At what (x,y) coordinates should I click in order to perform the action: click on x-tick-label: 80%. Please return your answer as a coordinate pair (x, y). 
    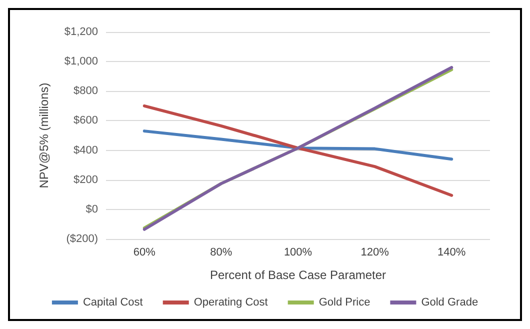
    Looking at the image, I should click on (221, 252).